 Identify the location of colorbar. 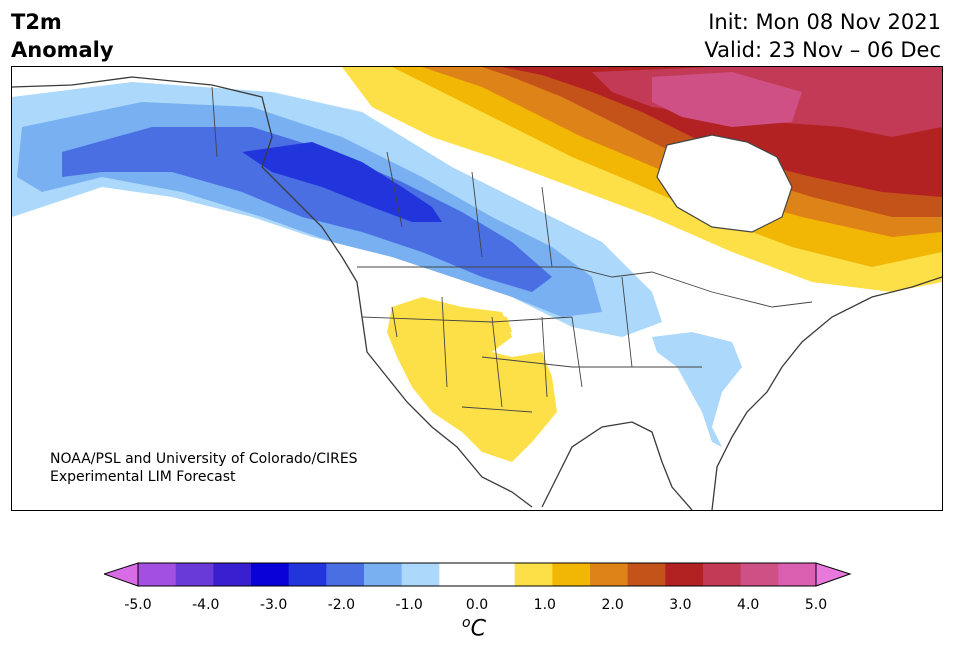
(478, 574).